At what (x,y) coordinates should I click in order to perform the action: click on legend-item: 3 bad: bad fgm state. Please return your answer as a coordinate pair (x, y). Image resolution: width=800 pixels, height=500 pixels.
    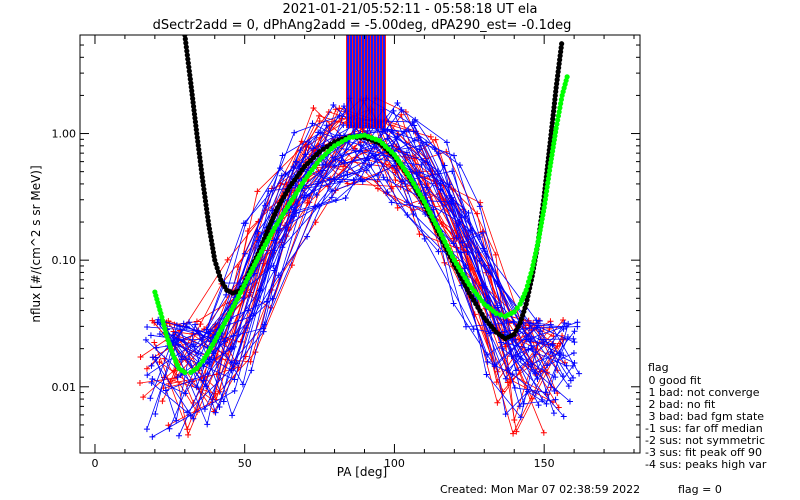
    Looking at the image, I should click on (704, 416).